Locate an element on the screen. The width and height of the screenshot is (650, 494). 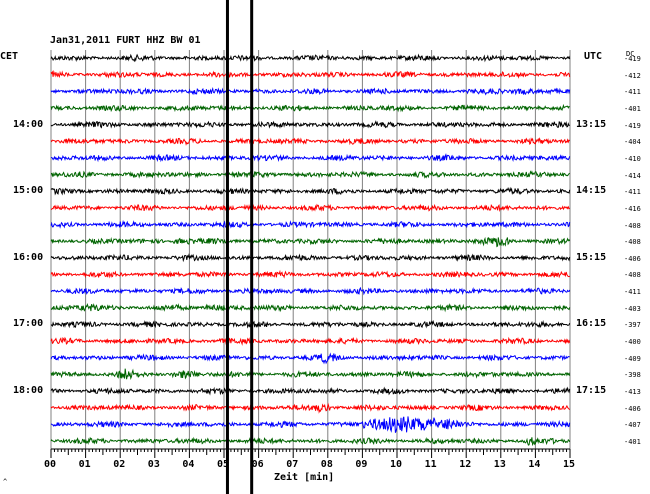
right-time-label: 13:15 is located at coordinates (591, 124).